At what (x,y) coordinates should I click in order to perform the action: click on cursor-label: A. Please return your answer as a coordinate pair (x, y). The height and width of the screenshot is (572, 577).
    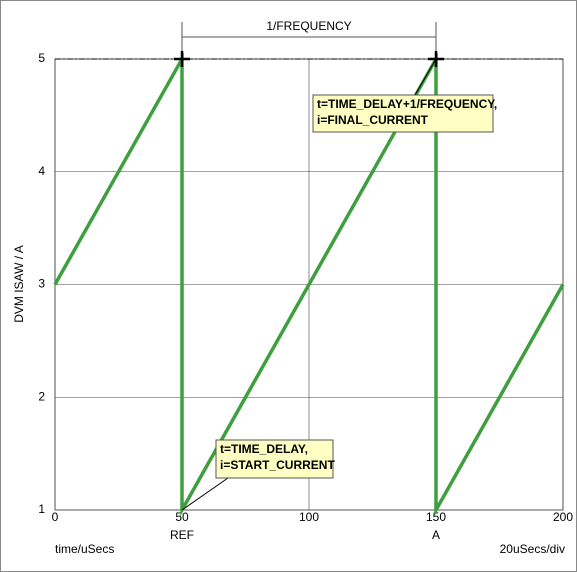
    Looking at the image, I should click on (436, 535).